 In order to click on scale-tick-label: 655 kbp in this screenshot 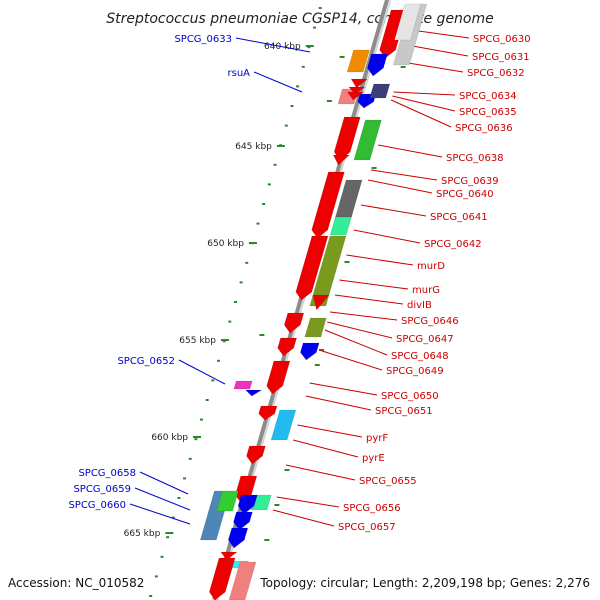, I will do `click(197, 341)`.